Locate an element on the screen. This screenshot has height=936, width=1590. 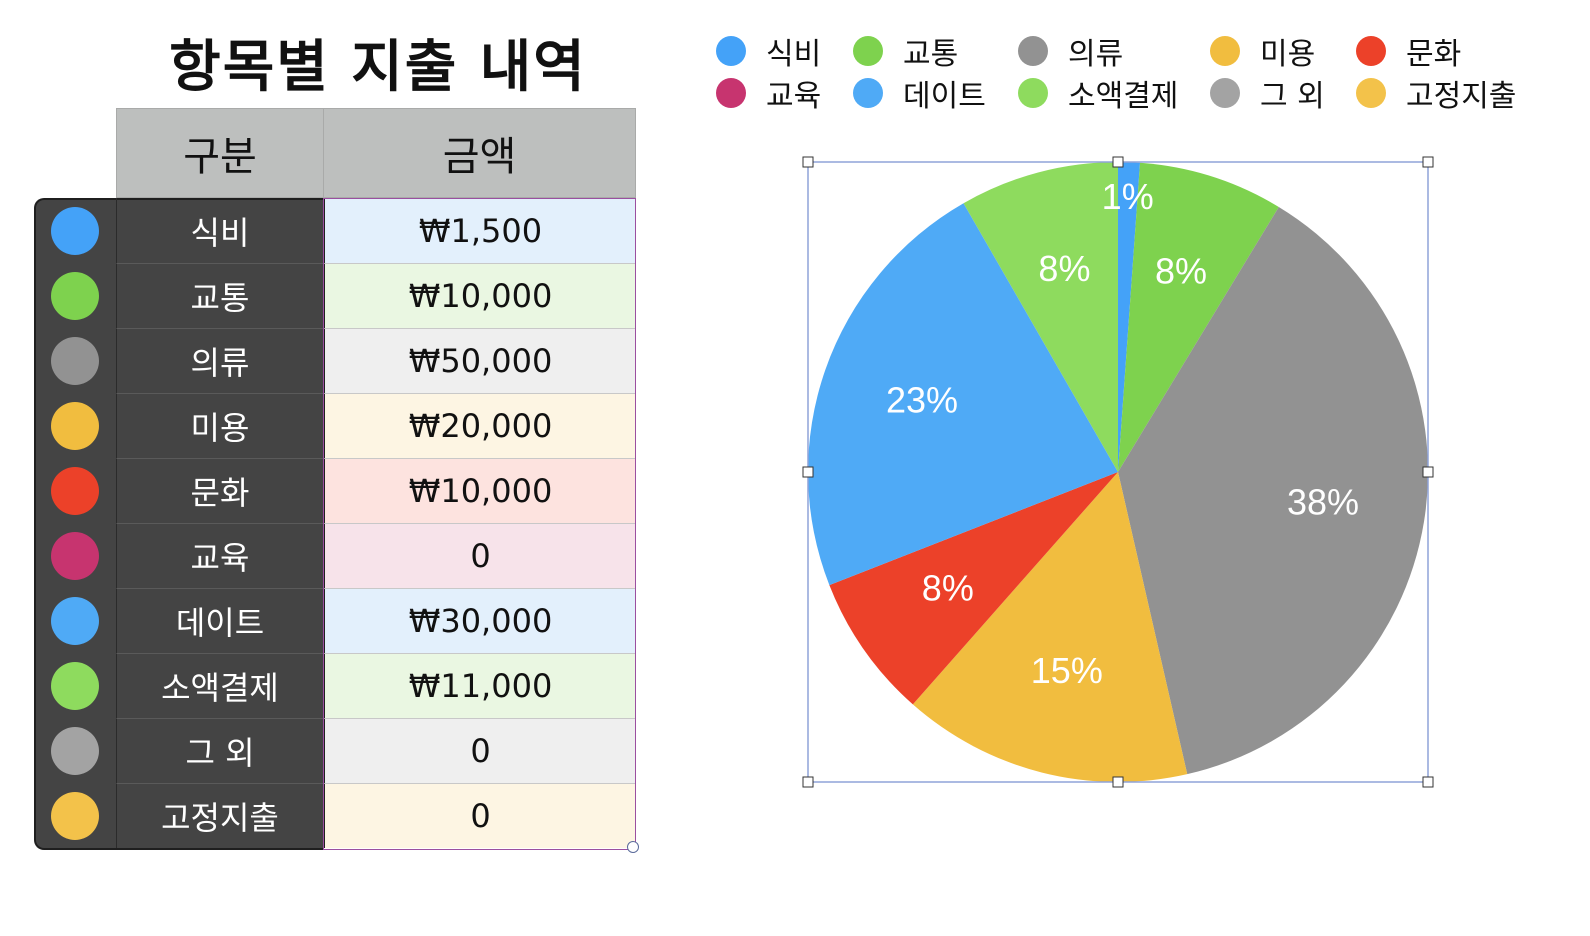
legend-label: 교육 is located at coordinates (794, 96).